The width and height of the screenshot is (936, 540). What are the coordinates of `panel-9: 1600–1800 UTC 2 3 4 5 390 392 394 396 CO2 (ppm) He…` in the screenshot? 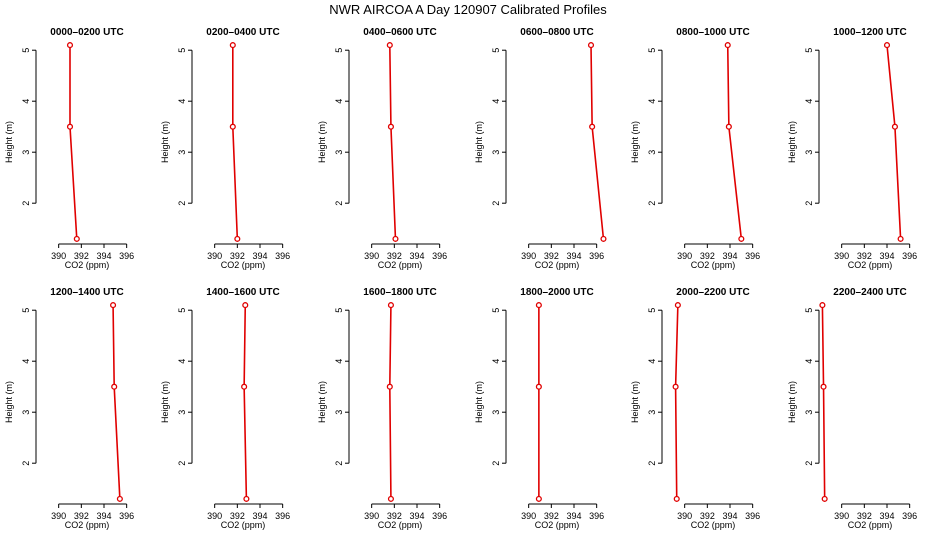 It's located at (382, 408).